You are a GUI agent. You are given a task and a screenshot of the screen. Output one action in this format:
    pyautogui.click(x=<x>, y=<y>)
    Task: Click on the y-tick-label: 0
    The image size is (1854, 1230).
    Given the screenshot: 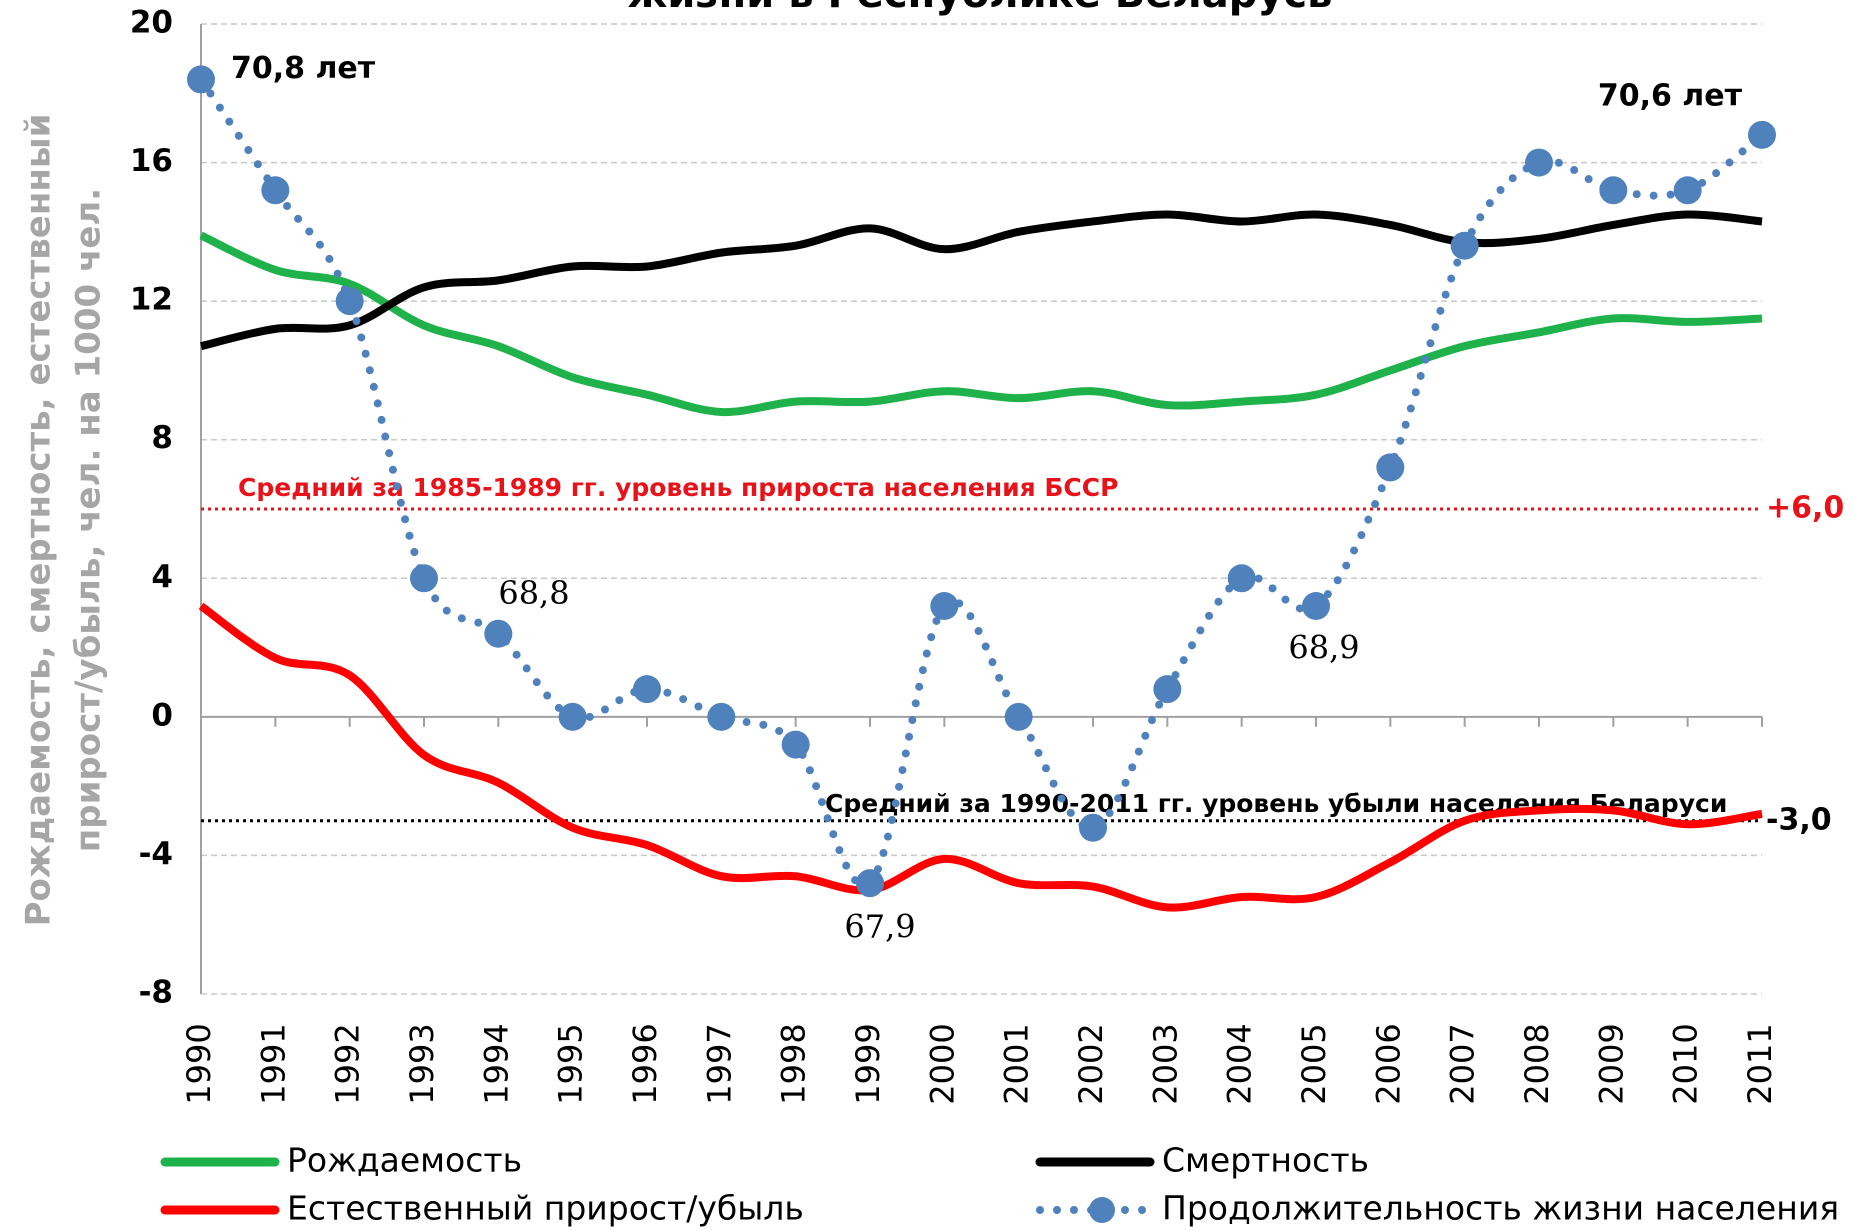 What is the action you would take?
    pyautogui.click(x=162, y=715)
    